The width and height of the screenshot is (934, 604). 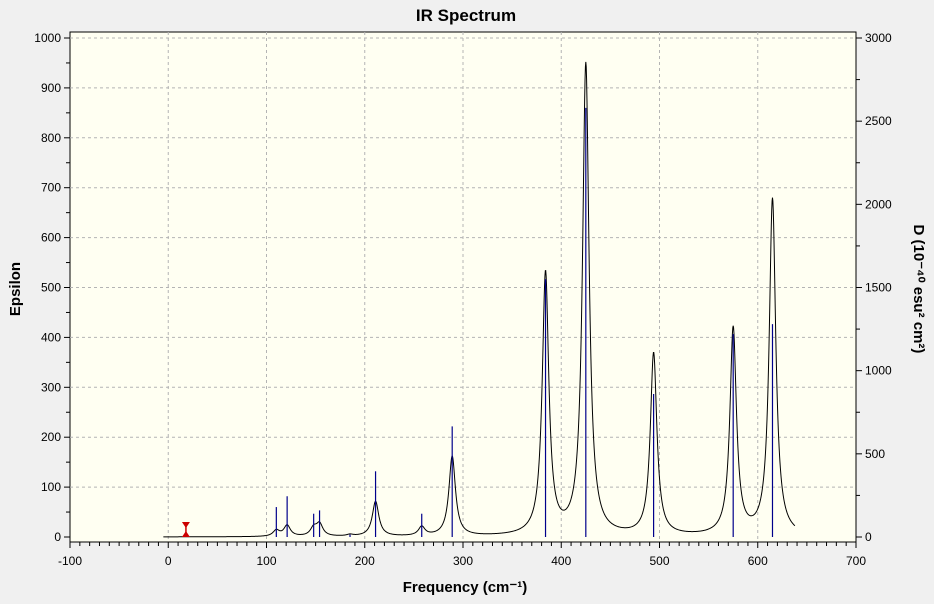 What do you see at coordinates (51, 288) in the screenshot?
I see `y-left-tick-label: 500` at bounding box center [51, 288].